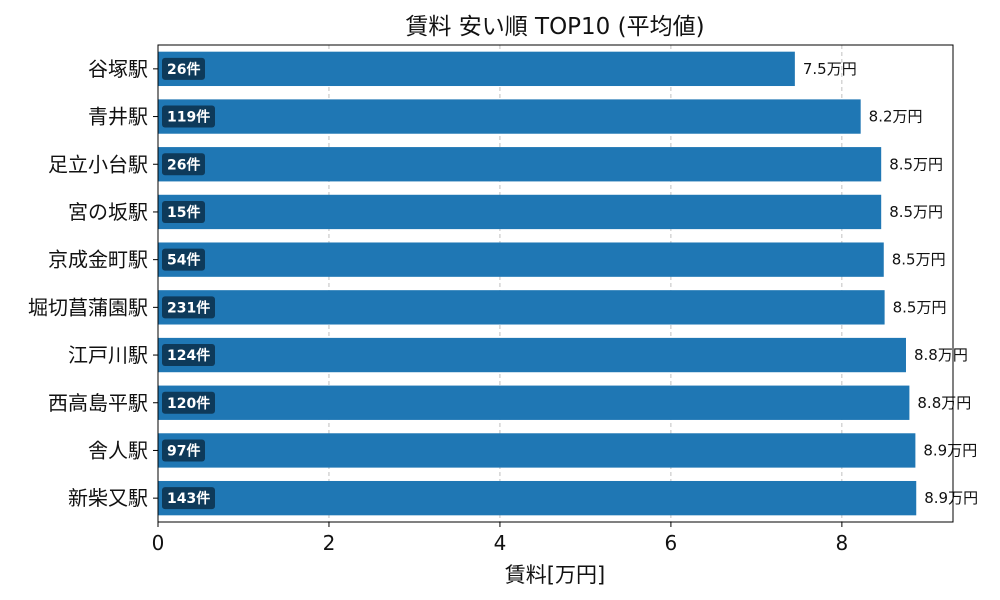  Describe the element at coordinates (108, 498) in the screenshot. I see `y-tick-label: 新柴又駅` at that location.